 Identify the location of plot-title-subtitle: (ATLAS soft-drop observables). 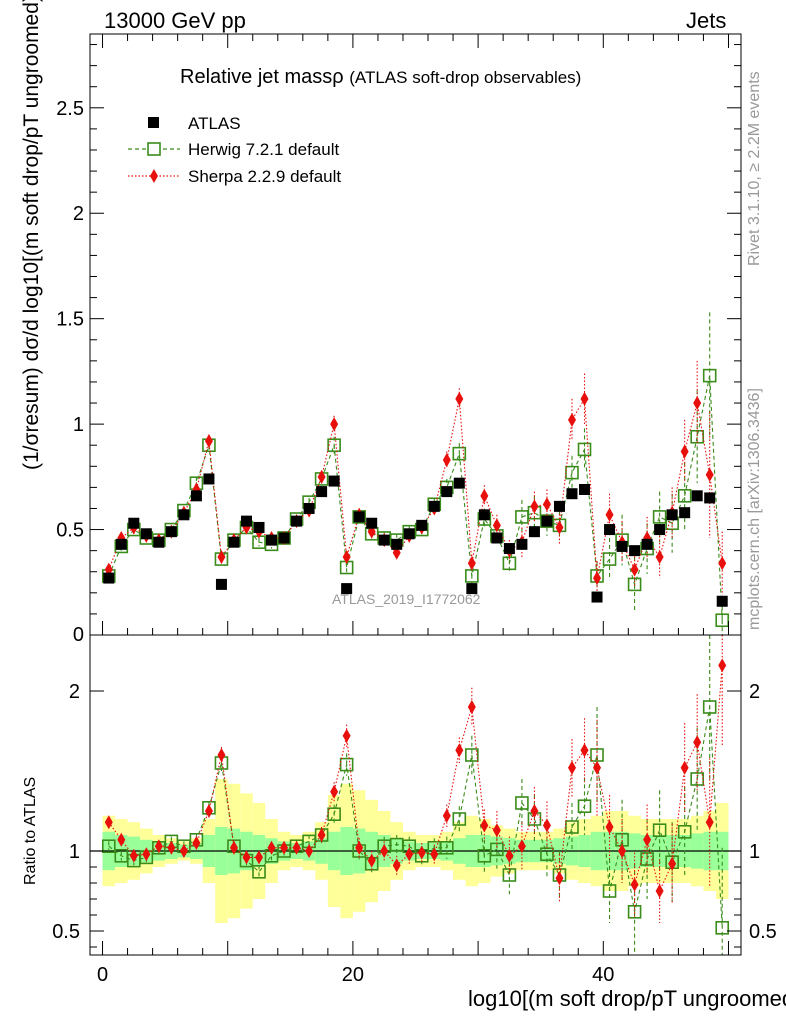
(465, 77).